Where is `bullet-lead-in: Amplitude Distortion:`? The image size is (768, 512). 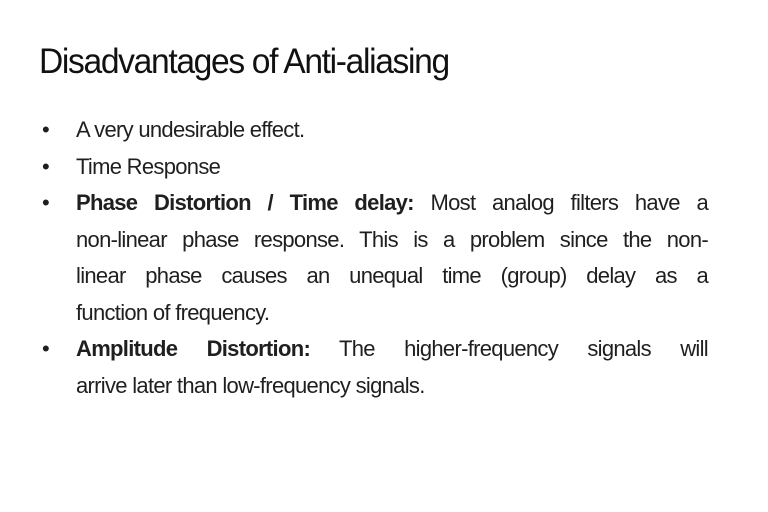
bullet-lead-in: Amplitude Distortion: is located at coordinates (193, 348).